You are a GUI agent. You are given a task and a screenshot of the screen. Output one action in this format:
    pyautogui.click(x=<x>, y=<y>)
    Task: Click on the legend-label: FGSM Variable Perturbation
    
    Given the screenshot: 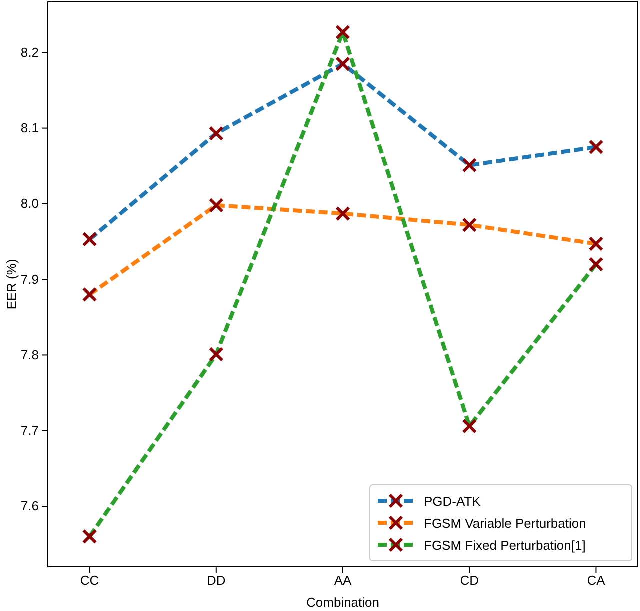 What is the action you would take?
    pyautogui.click(x=505, y=523)
    